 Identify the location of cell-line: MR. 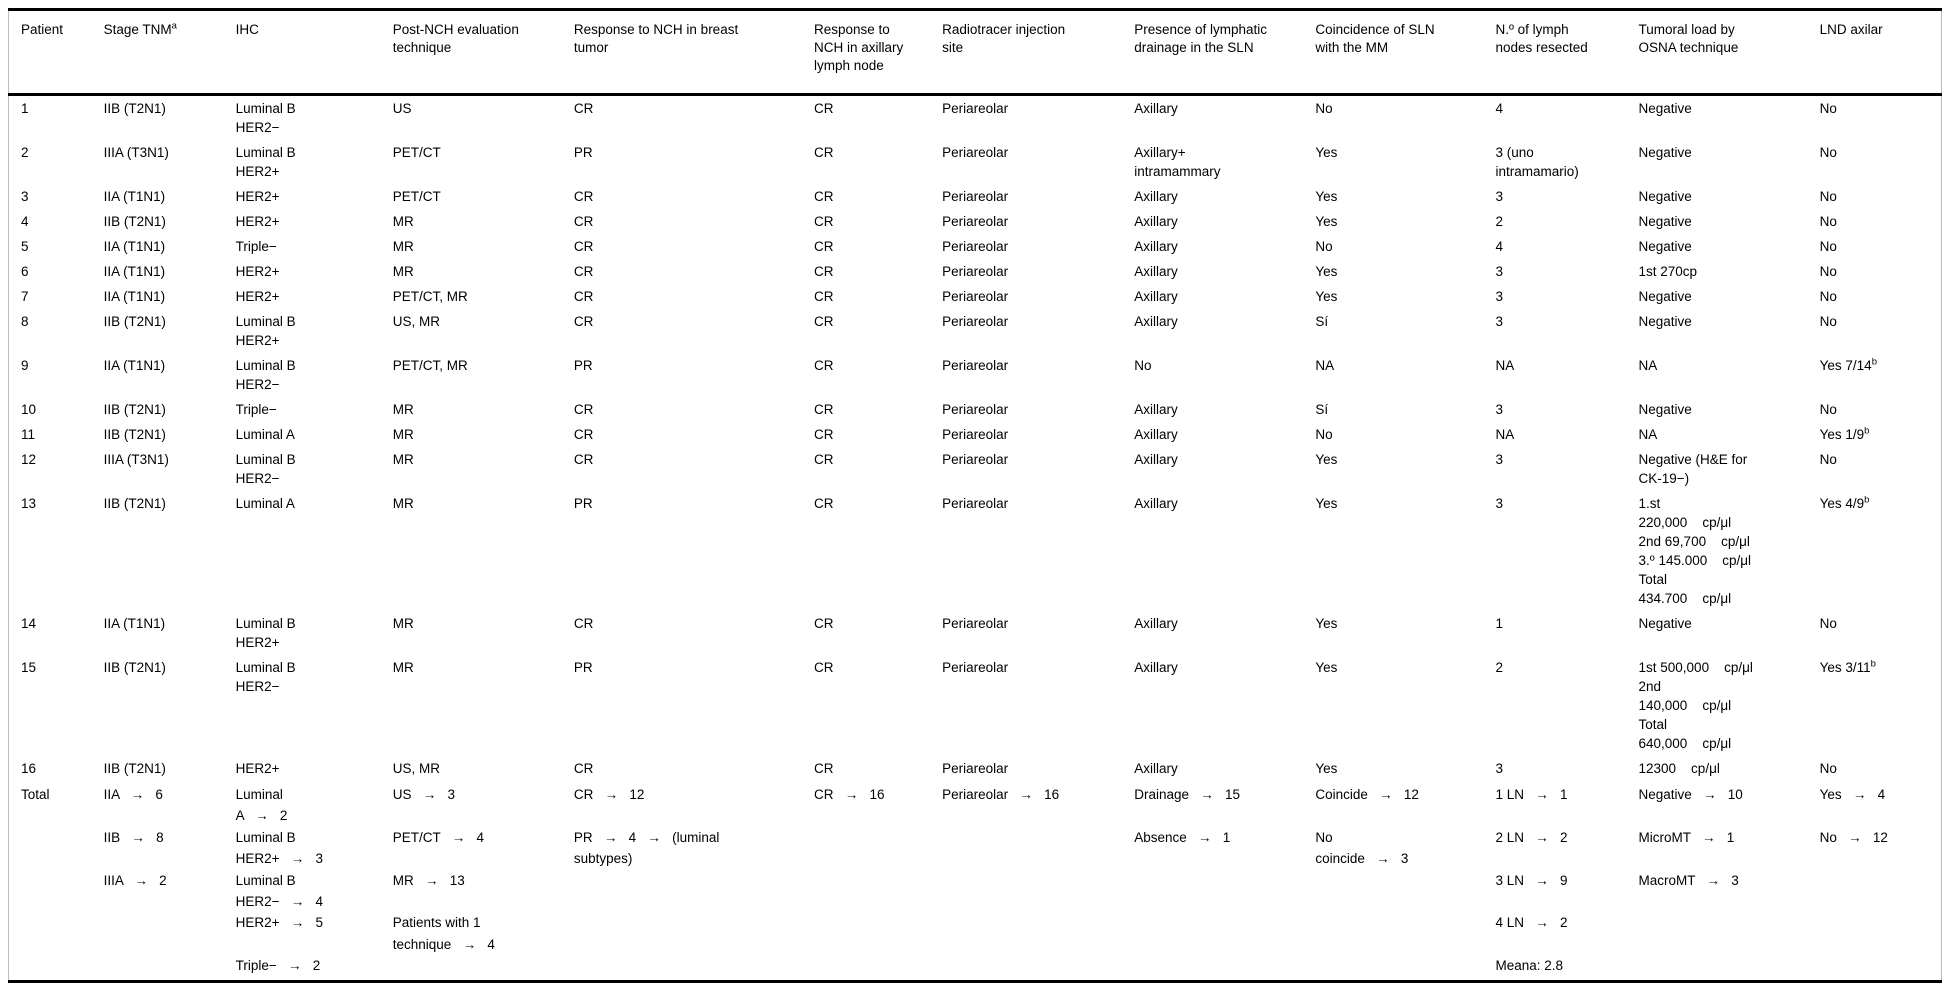
(403, 409).